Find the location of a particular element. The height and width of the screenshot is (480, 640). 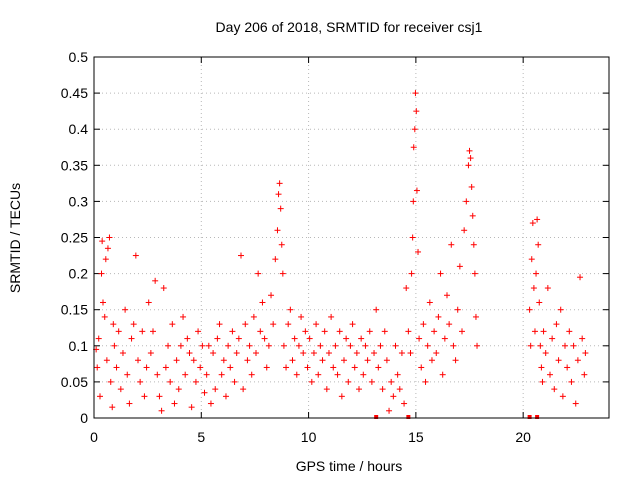

y-tick-label: 0.35 is located at coordinates (74, 165).